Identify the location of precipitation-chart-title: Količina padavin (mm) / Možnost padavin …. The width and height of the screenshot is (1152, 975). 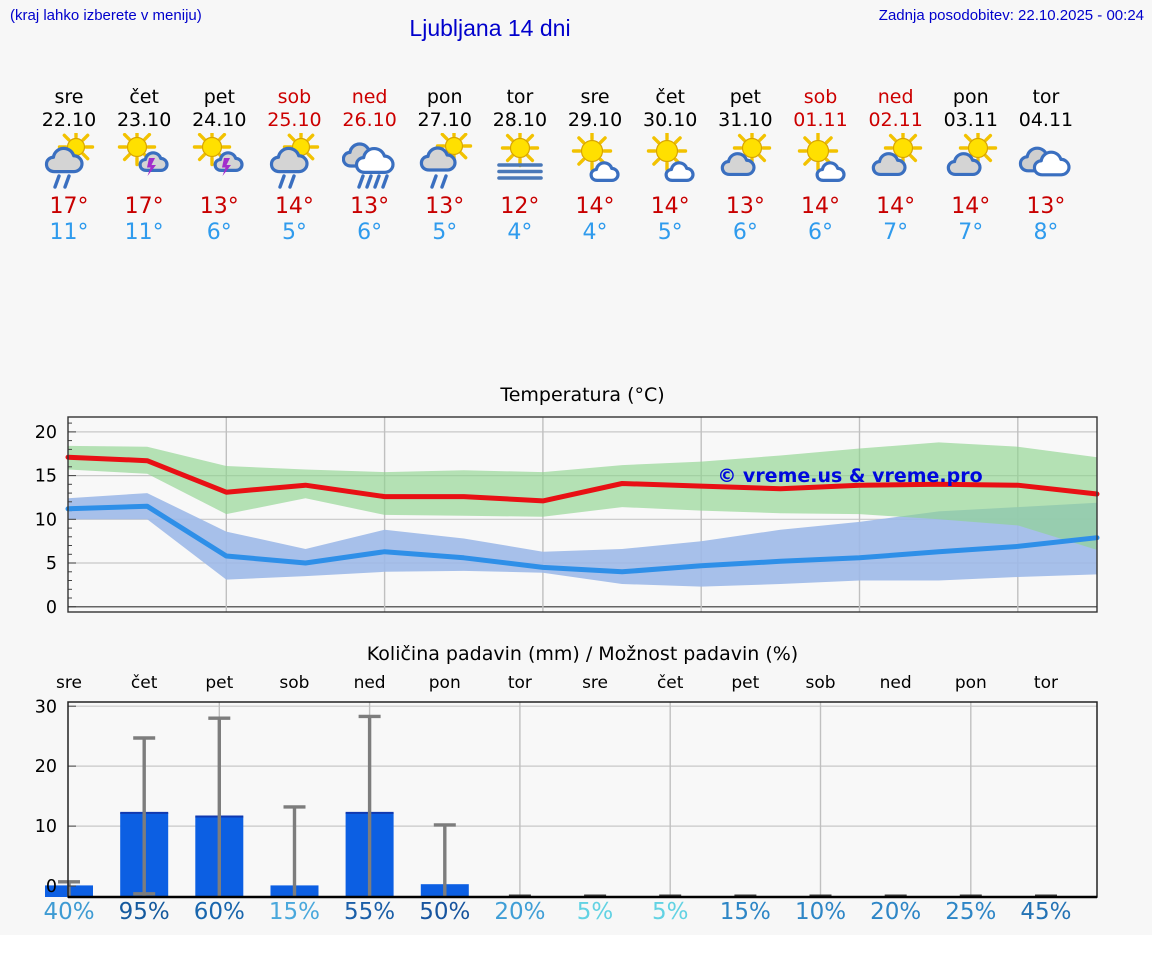
(582, 654).